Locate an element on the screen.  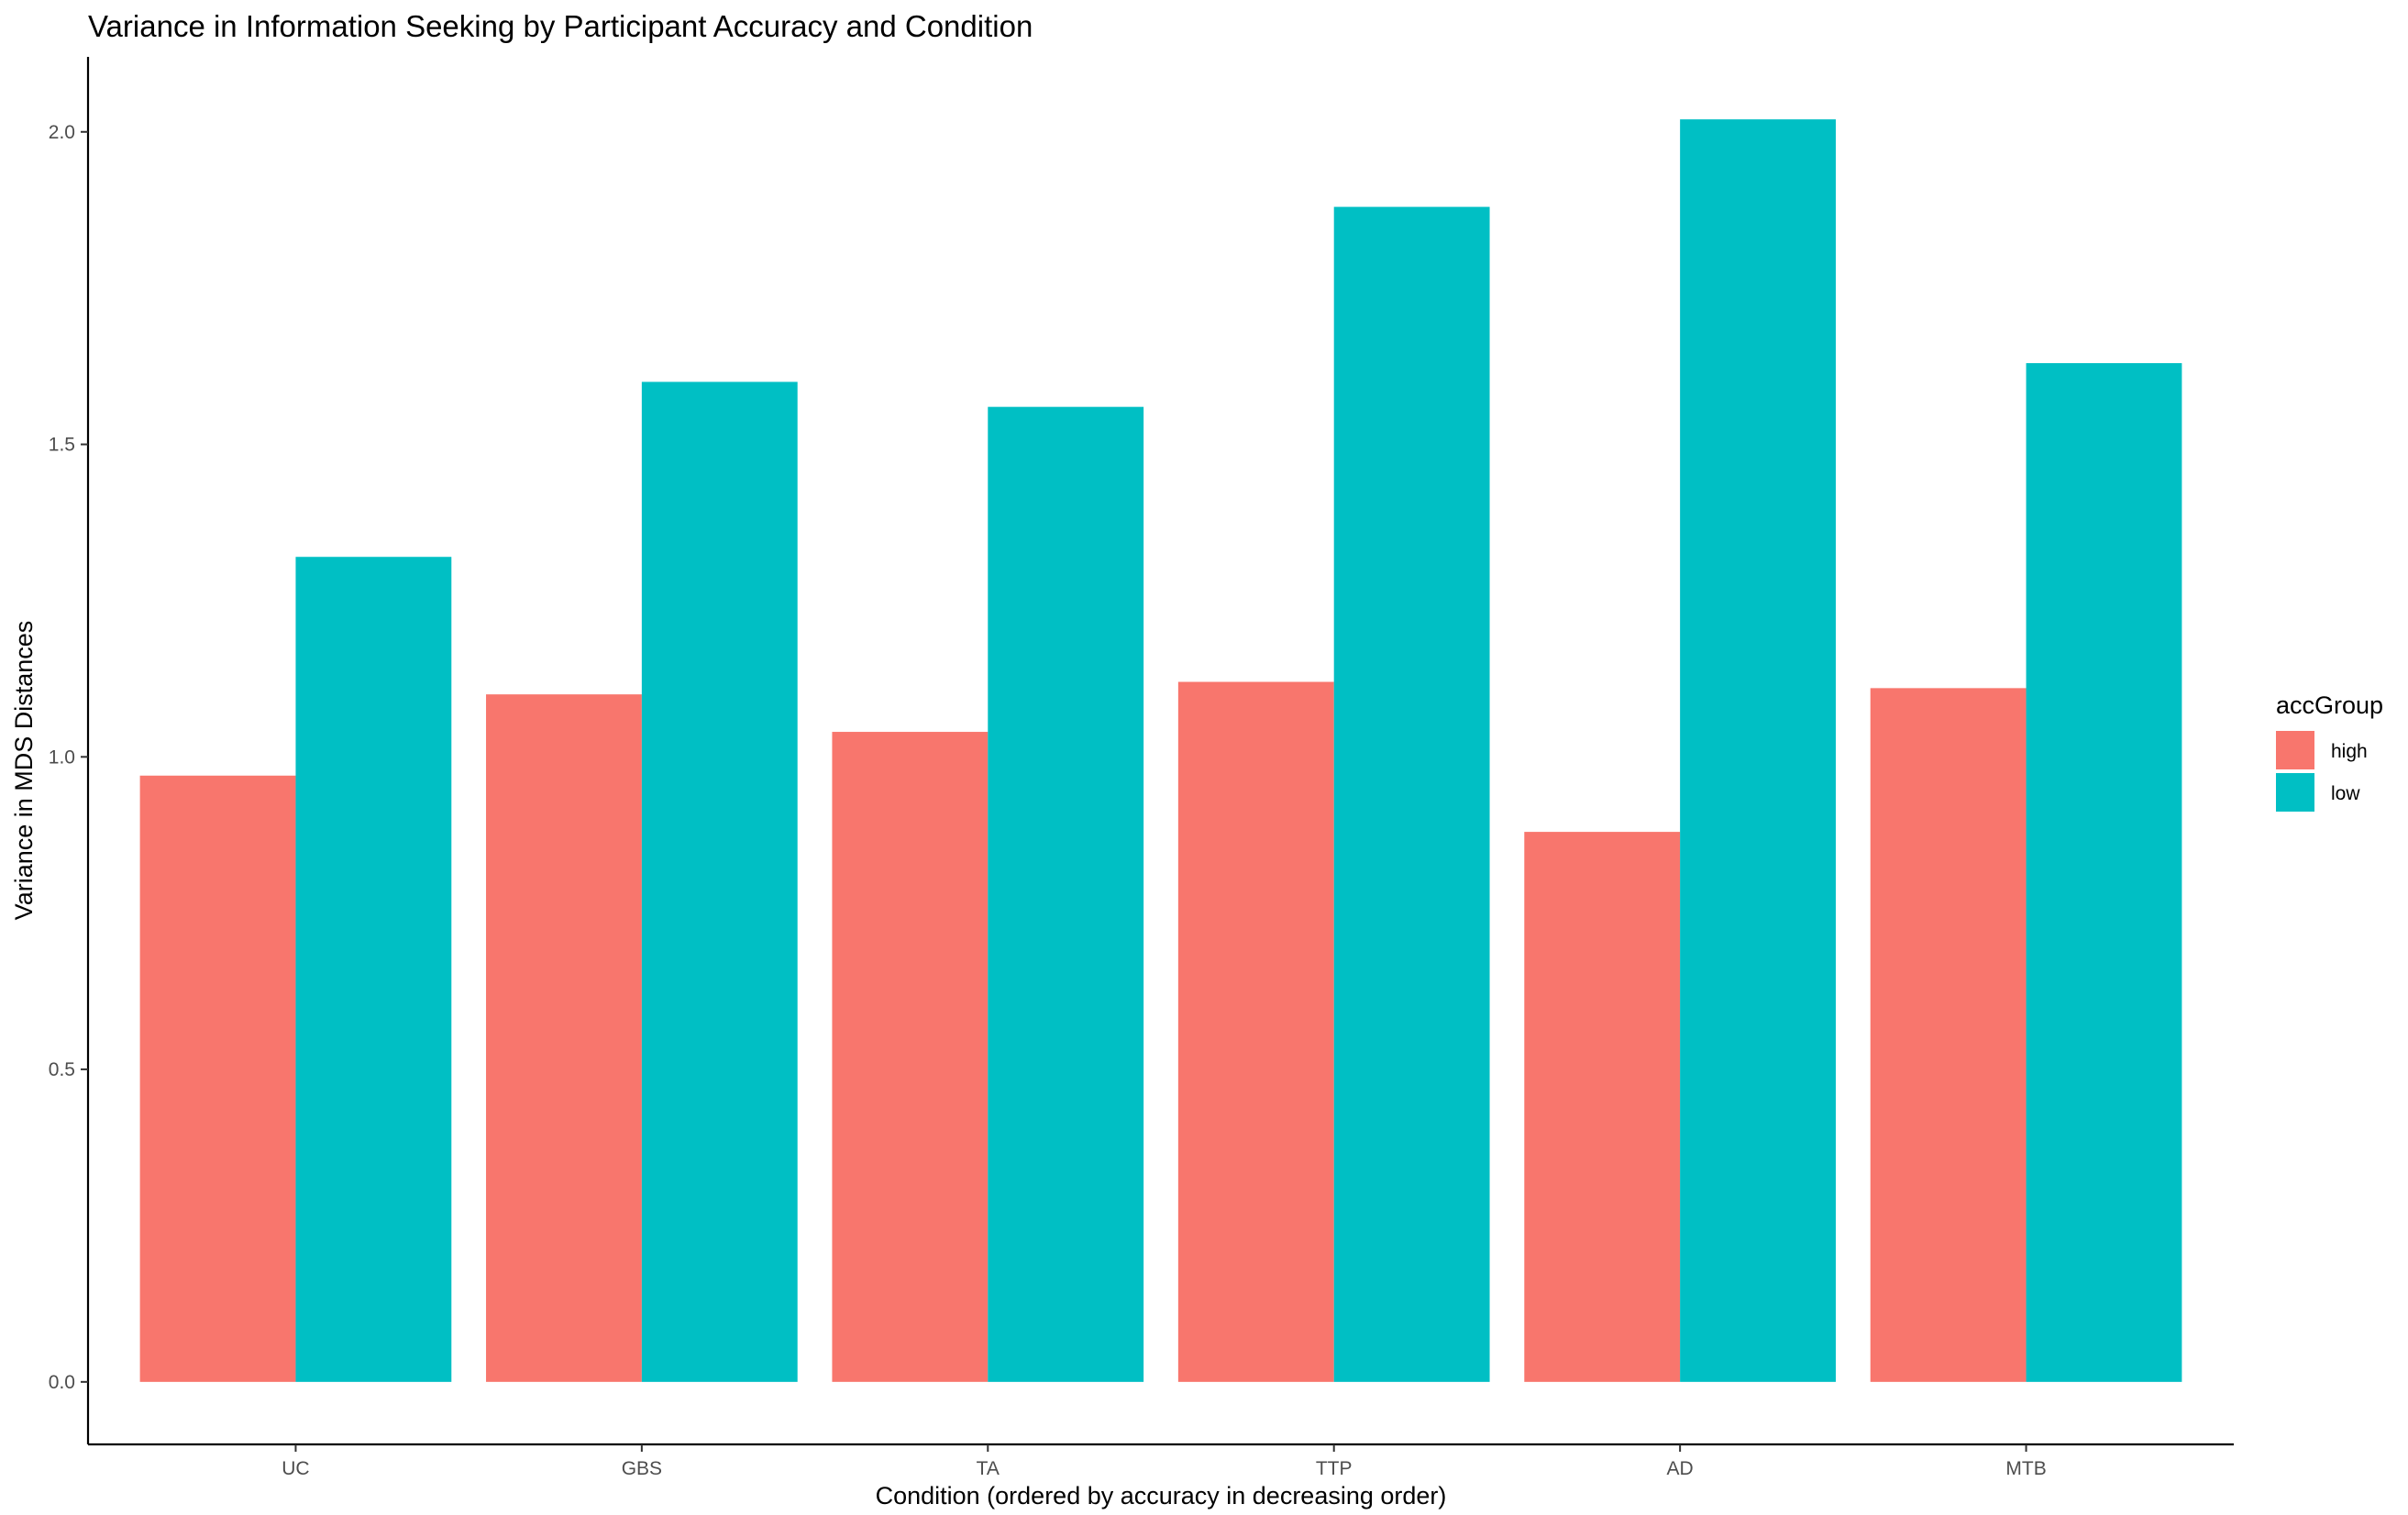
y-tick-label: 1.0 is located at coordinates (62, 757).